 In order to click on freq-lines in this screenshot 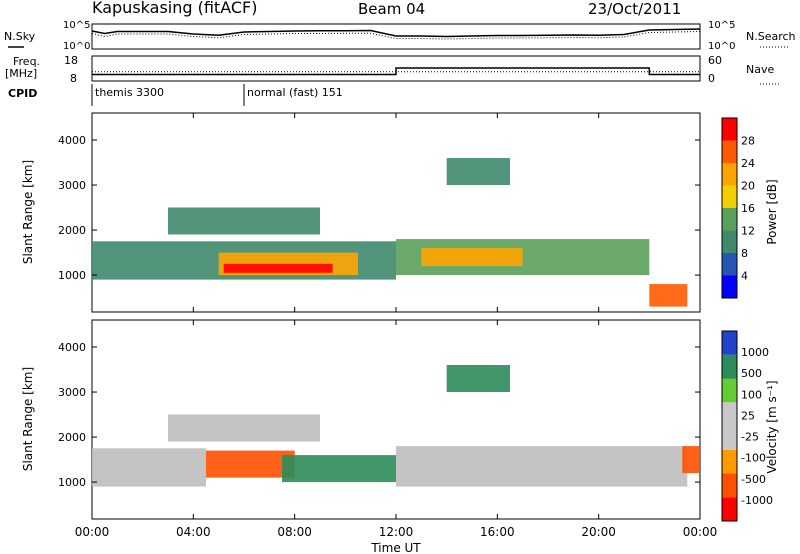, I will do `click(396, 71)`.